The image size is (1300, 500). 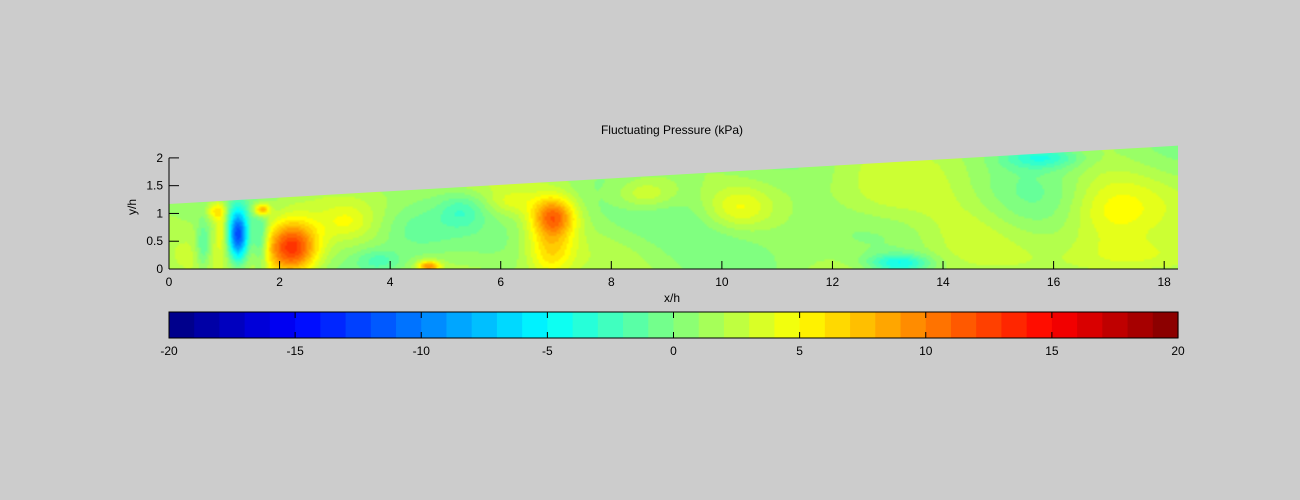 I want to click on y-tick-label: 1.5, so click(x=154, y=186).